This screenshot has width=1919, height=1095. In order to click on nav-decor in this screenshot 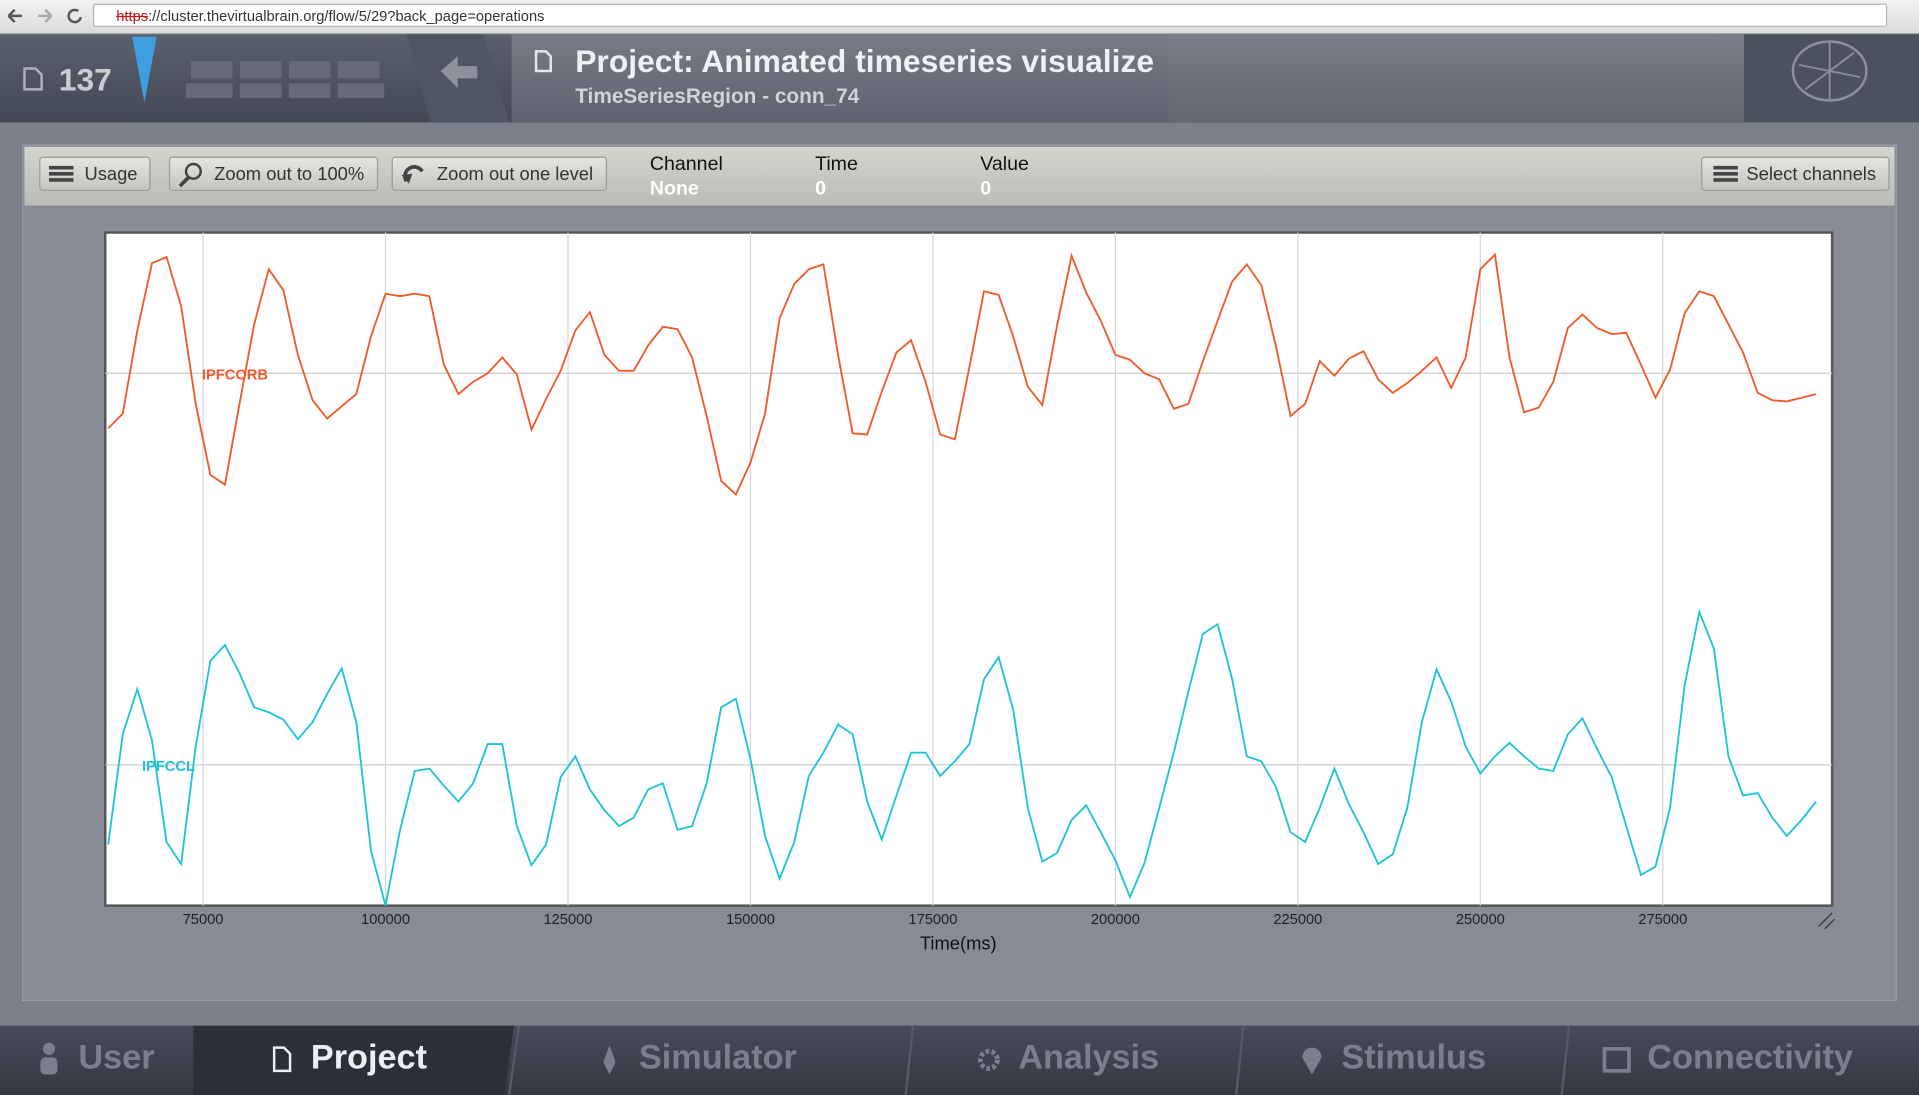, I will do `click(835, 1060)`.